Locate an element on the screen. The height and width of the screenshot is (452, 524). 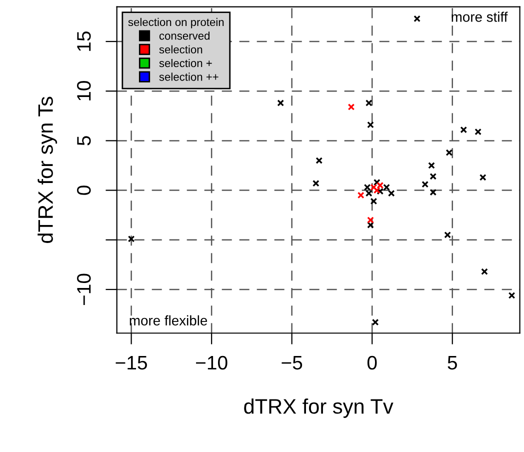
y-tick-label: 5 is located at coordinates (84, 141).